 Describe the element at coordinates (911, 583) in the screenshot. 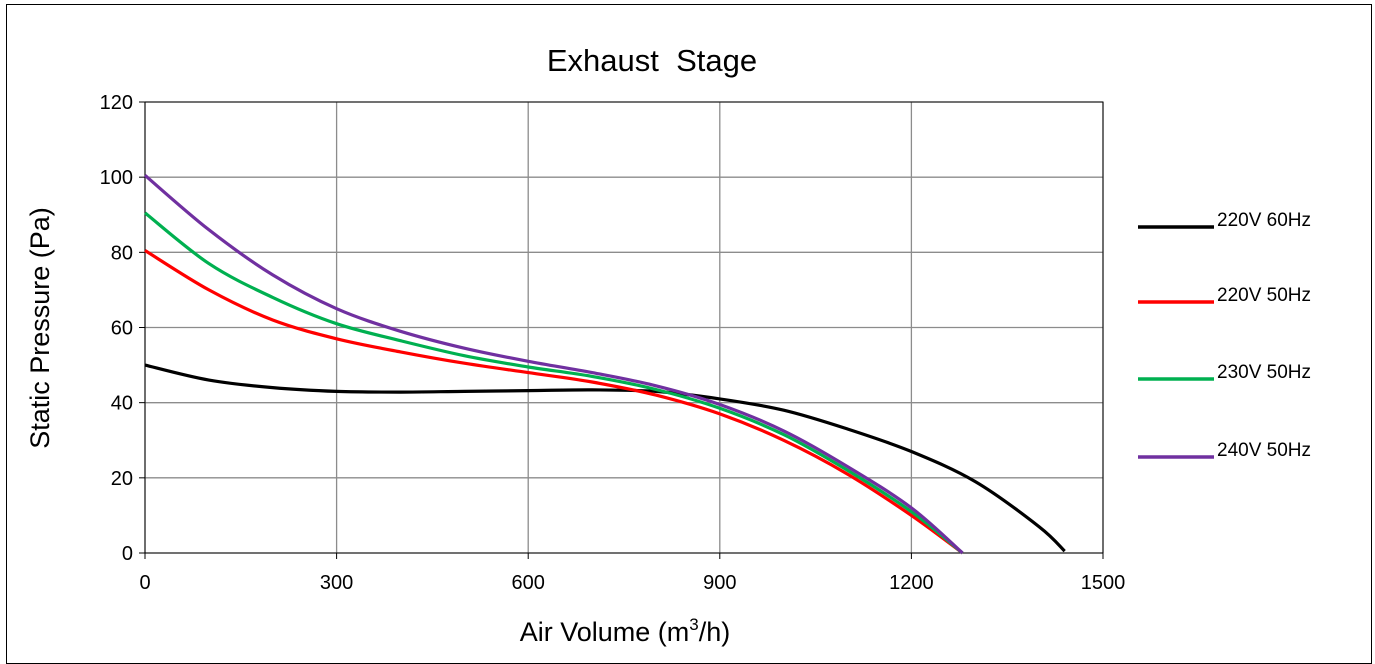

I see `x-tick-label: 1200` at that location.